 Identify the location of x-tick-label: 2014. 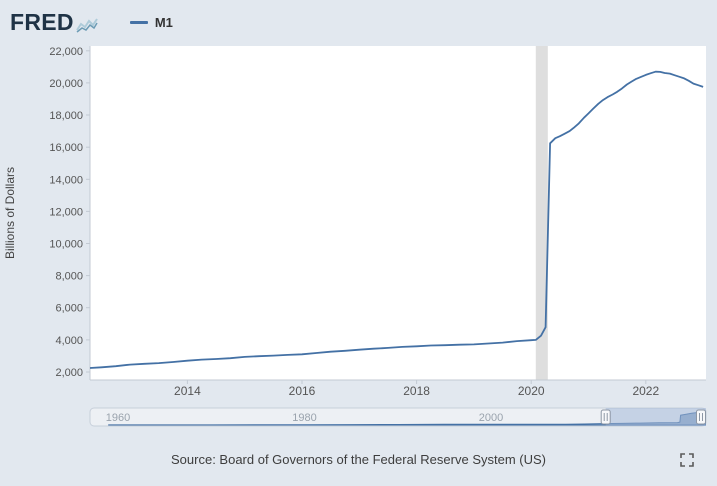
(187, 391).